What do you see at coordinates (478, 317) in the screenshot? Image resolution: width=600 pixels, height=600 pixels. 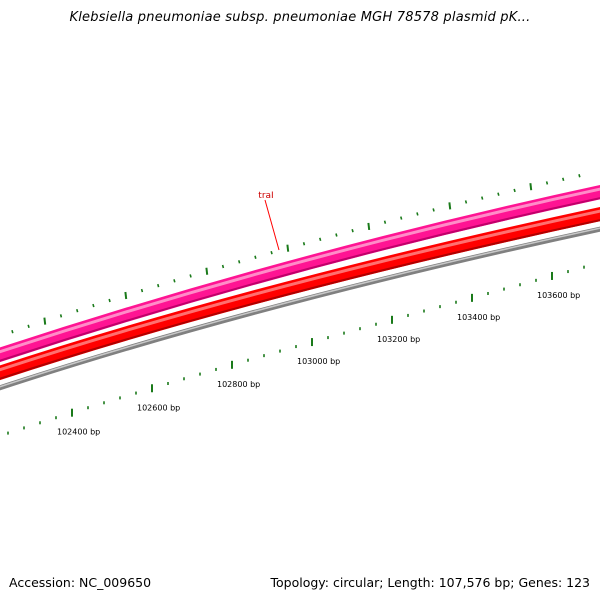 I see `bp-tick-label: 103400 bp` at bounding box center [478, 317].